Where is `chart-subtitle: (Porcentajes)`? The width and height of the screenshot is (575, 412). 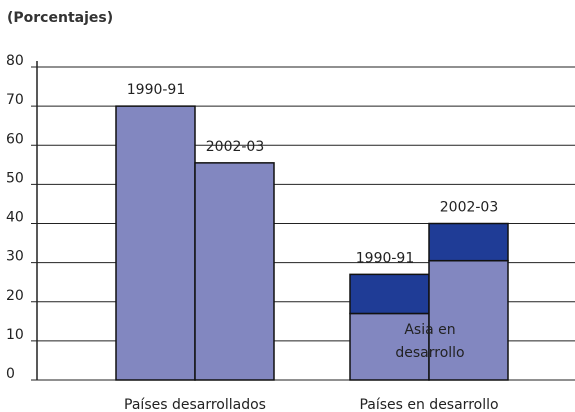
chart-subtitle: (Porcentajes) is located at coordinates (60, 18).